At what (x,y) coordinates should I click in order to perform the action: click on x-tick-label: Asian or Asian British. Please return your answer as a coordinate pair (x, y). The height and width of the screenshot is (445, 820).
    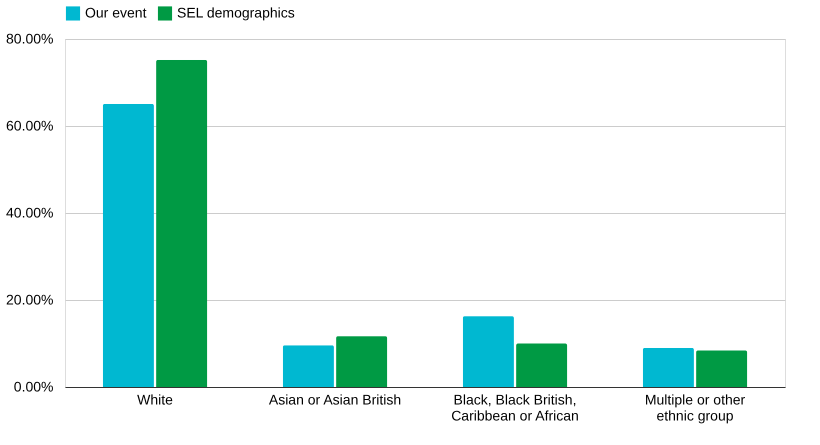
    Looking at the image, I should click on (335, 400).